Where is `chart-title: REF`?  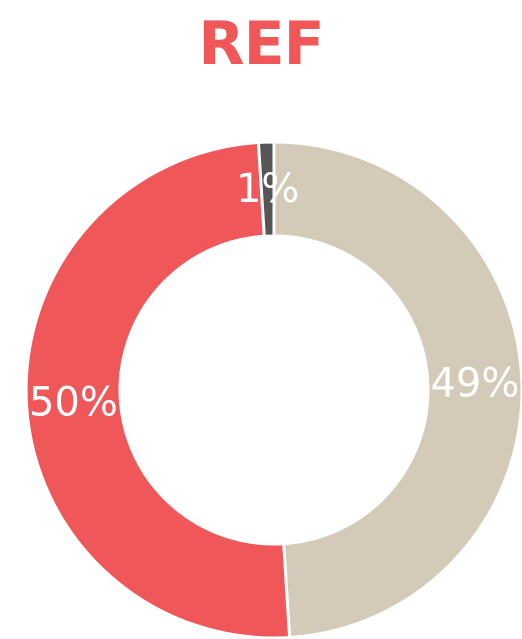 chart-title: REF is located at coordinates (261, 44).